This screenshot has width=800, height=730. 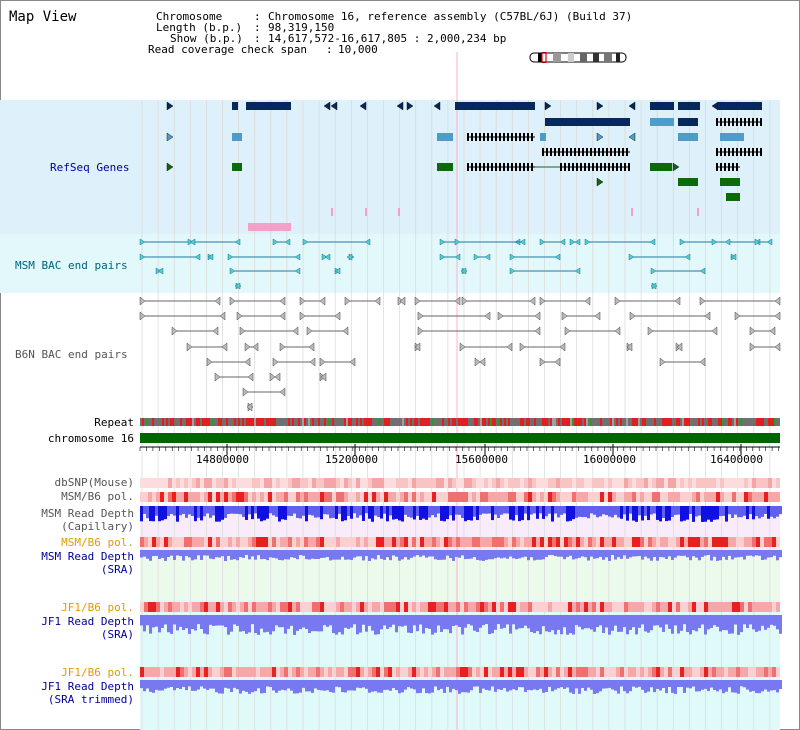 I want to click on track-label-msm-depth-cap-sub: (Capillary), so click(x=97, y=526).